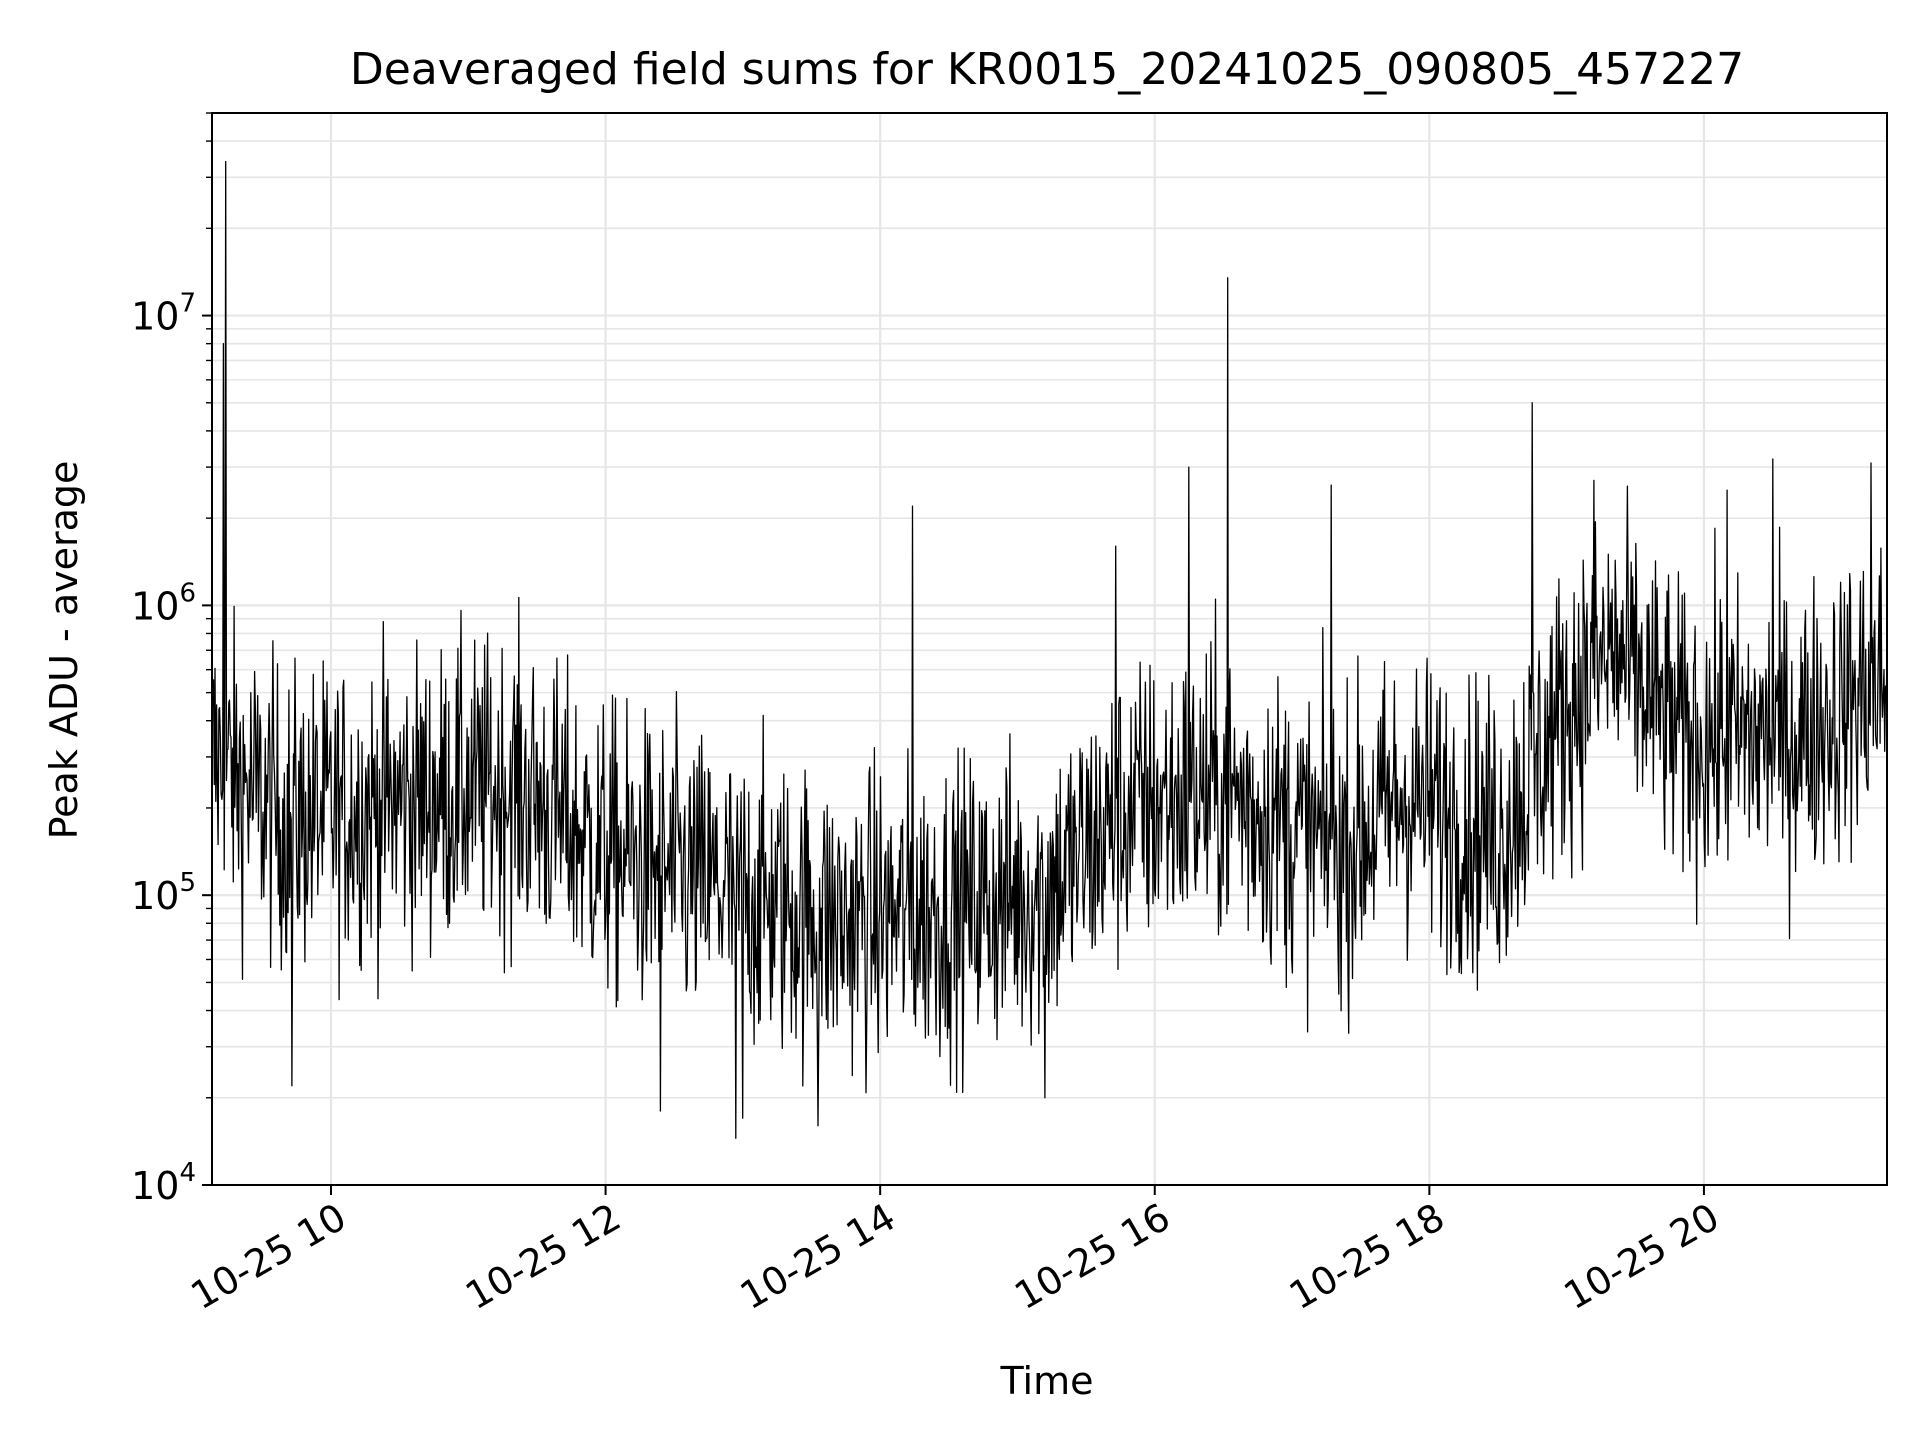 The image size is (1920, 1440). What do you see at coordinates (187, 1173) in the screenshot?
I see `y-tick-exponent: 4` at bounding box center [187, 1173].